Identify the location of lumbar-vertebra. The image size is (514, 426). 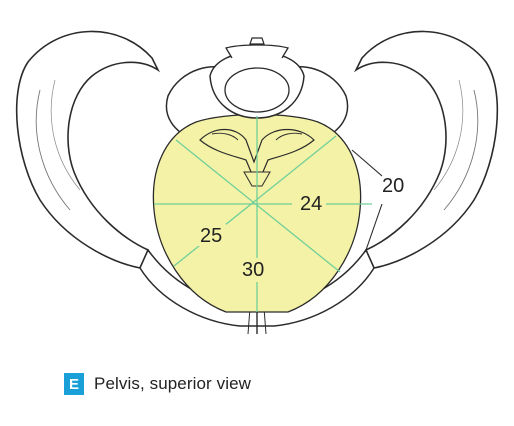
(257, 78).